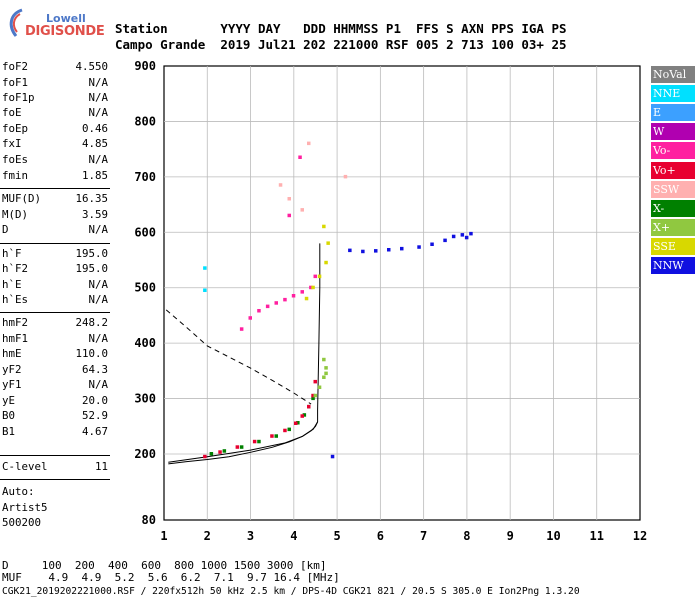  I want to click on param-key: h`Es, so click(15, 299).